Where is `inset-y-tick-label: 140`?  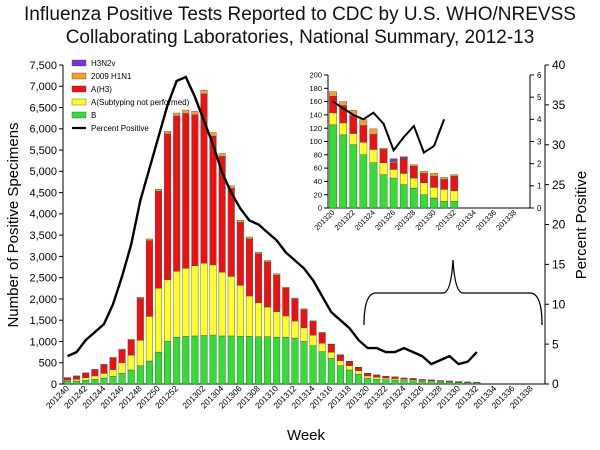 inset-y-tick-label: 140 is located at coordinates (315, 115).